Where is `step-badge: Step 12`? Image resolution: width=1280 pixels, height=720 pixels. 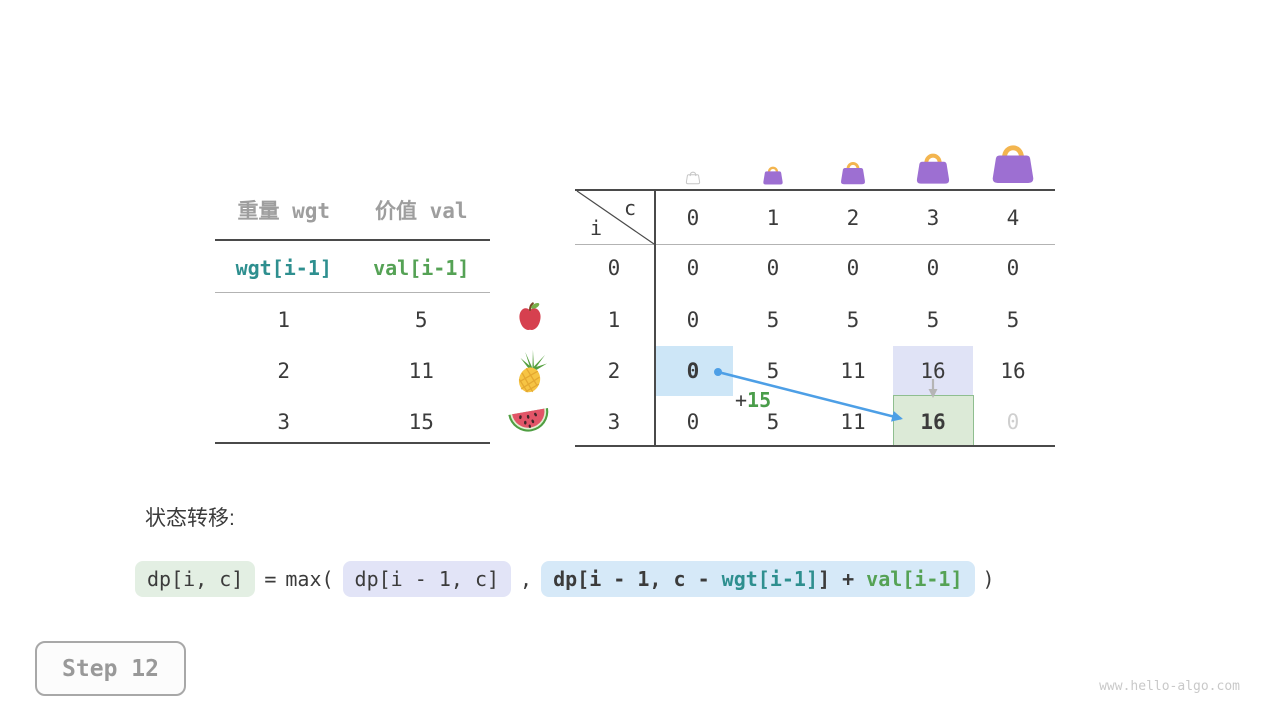 step-badge: Step 12 is located at coordinates (110, 668).